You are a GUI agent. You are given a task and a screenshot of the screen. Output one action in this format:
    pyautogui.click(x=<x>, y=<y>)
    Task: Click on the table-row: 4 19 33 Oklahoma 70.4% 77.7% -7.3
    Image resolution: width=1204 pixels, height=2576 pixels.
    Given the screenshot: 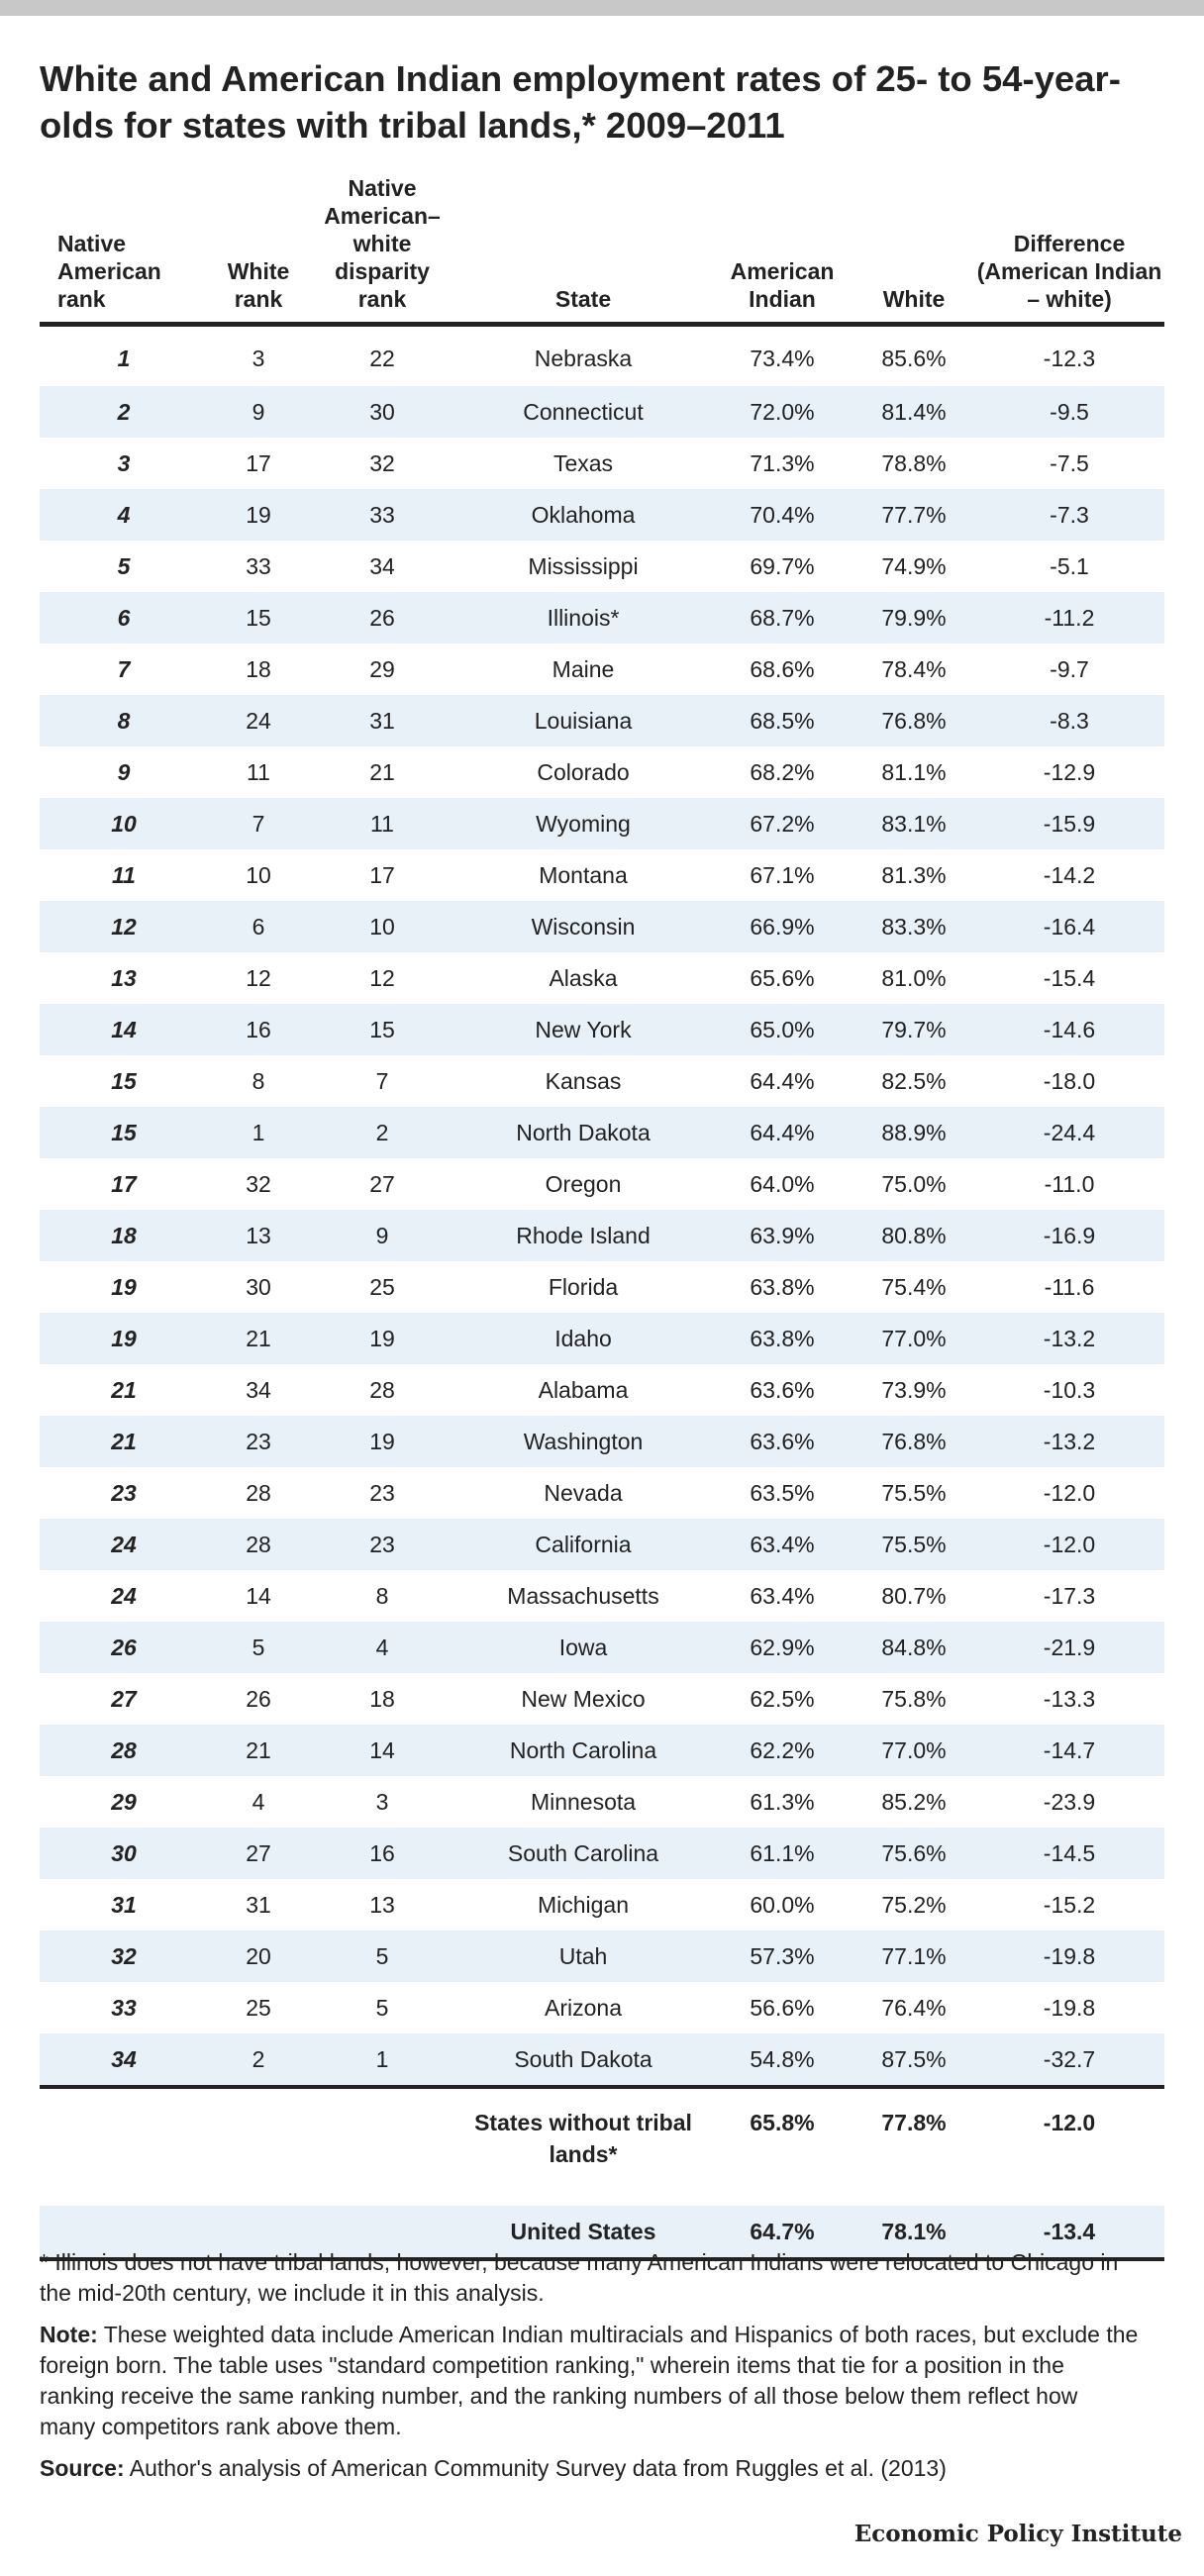 What is the action you would take?
    pyautogui.click(x=602, y=515)
    